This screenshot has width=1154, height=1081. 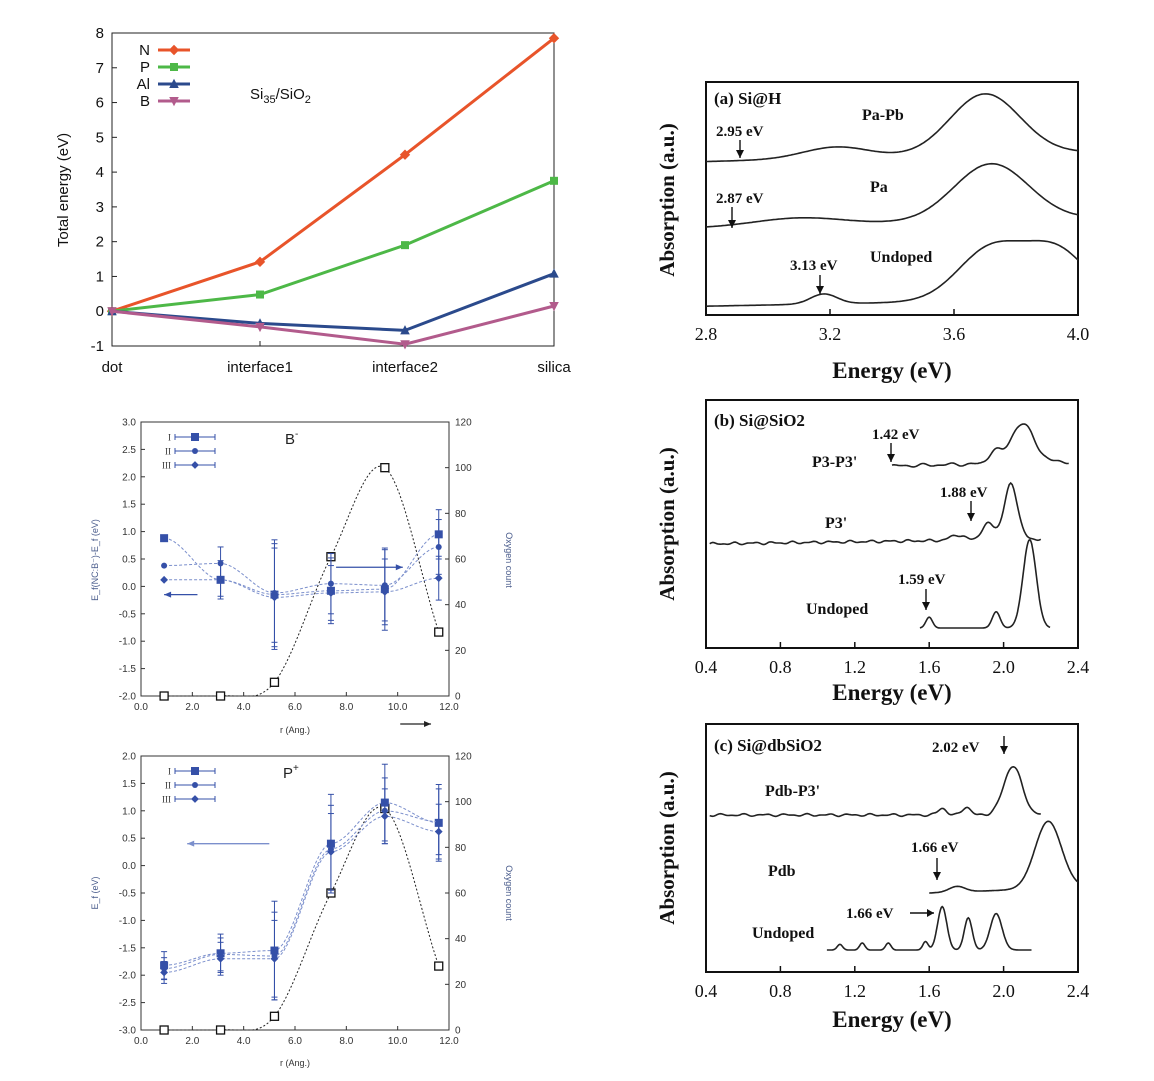 What do you see at coordinates (759, 420) in the screenshot?
I see `chart-title: (b) Si@SiO2` at bounding box center [759, 420].